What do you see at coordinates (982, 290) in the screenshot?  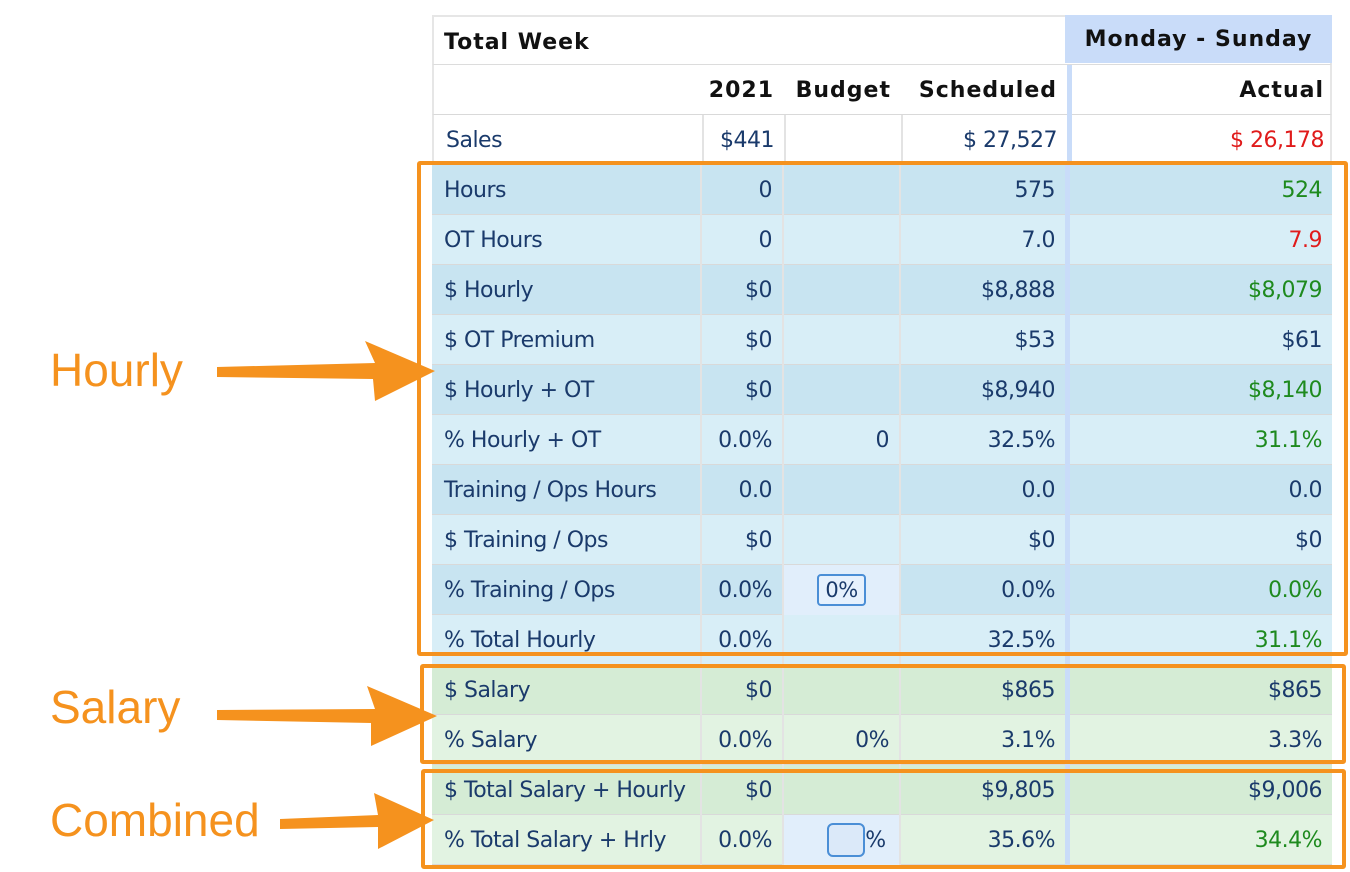 I see `cell-scheduled: $8,888` at bounding box center [982, 290].